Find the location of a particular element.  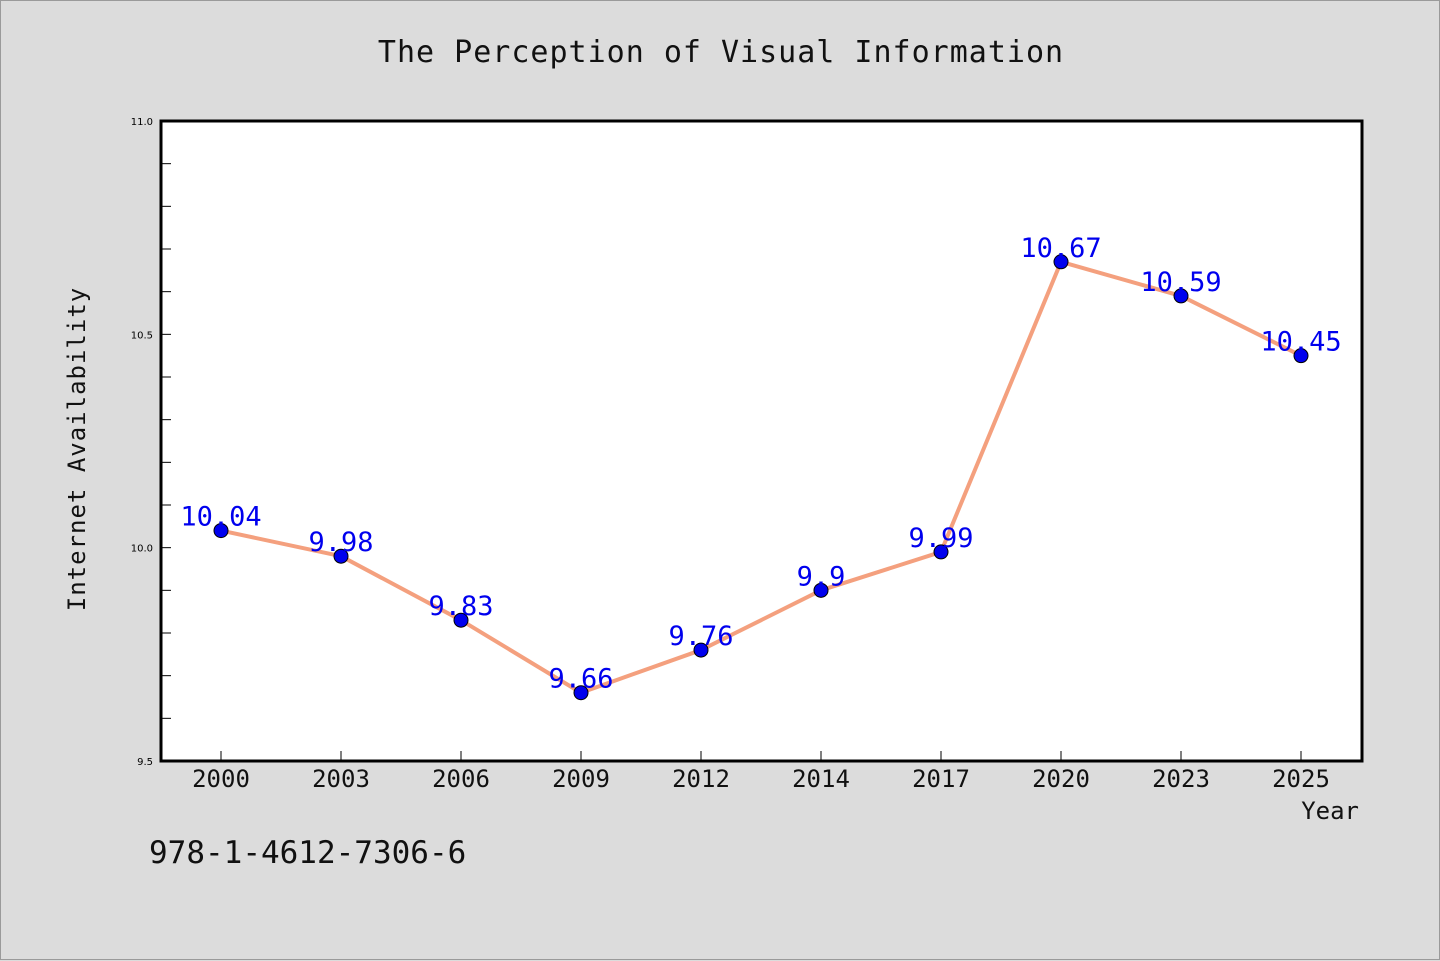

data-label: 10.59 is located at coordinates (1180, 282).